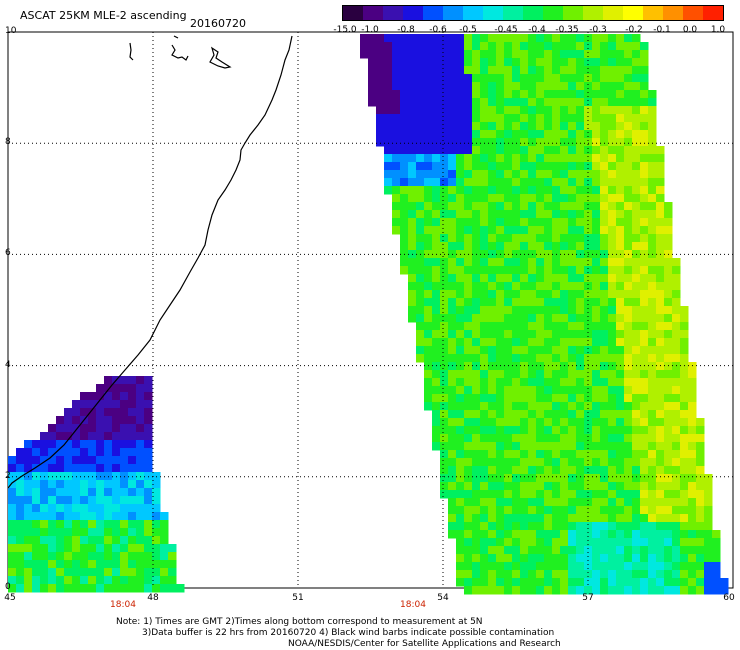 This screenshot has width=740, height=650. Describe the element at coordinates (370, 30) in the screenshot. I see `colorbar-label: -1.0` at that location.